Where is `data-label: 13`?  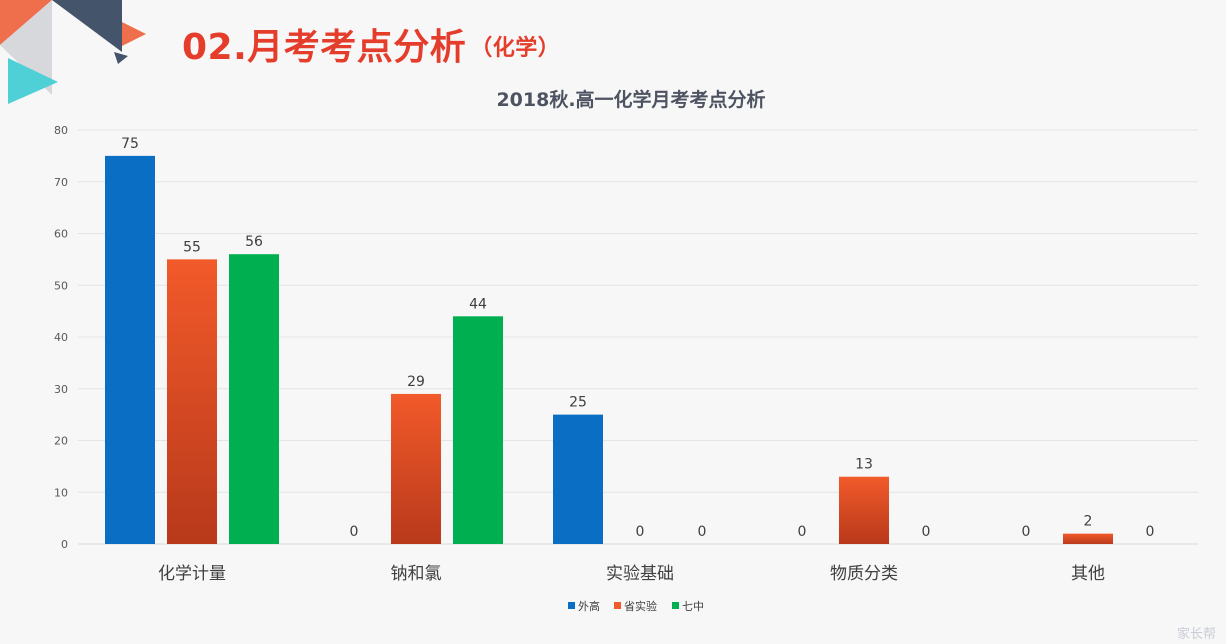 data-label: 13 is located at coordinates (864, 465).